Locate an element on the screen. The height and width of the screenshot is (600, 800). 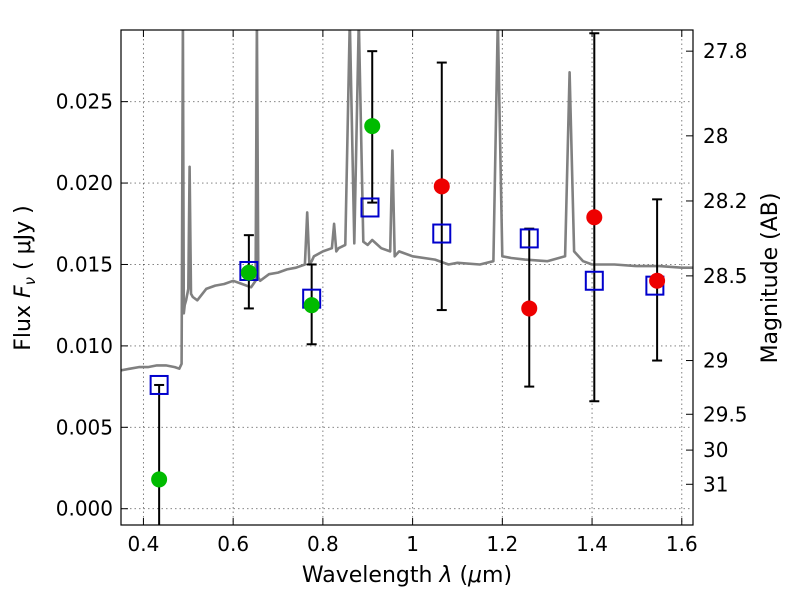
y2-tick-label: 29 is located at coordinates (715, 361).